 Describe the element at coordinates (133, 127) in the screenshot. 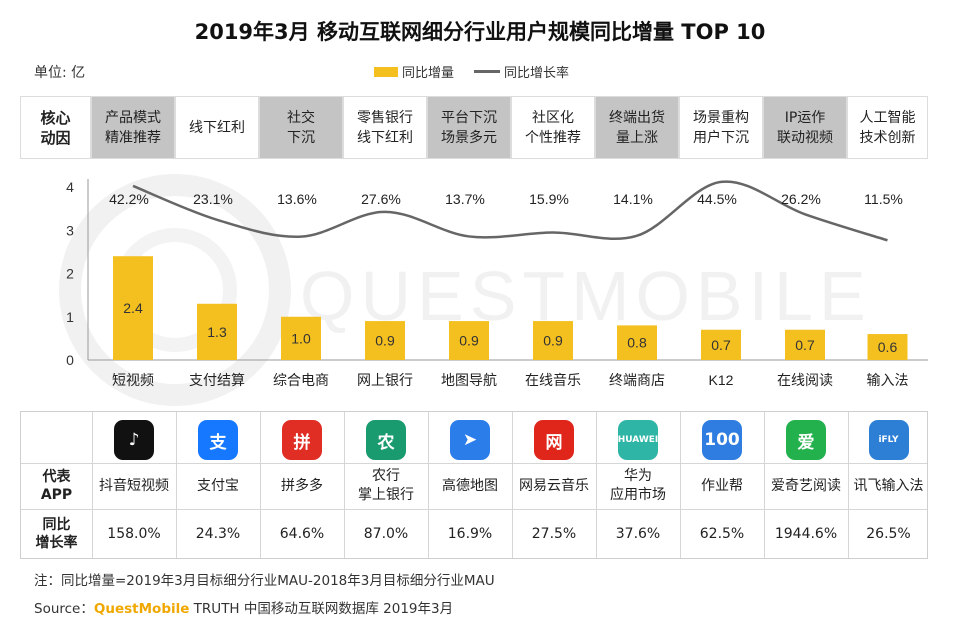

I see `factor-cell: 产品模式 精准推荐` at that location.